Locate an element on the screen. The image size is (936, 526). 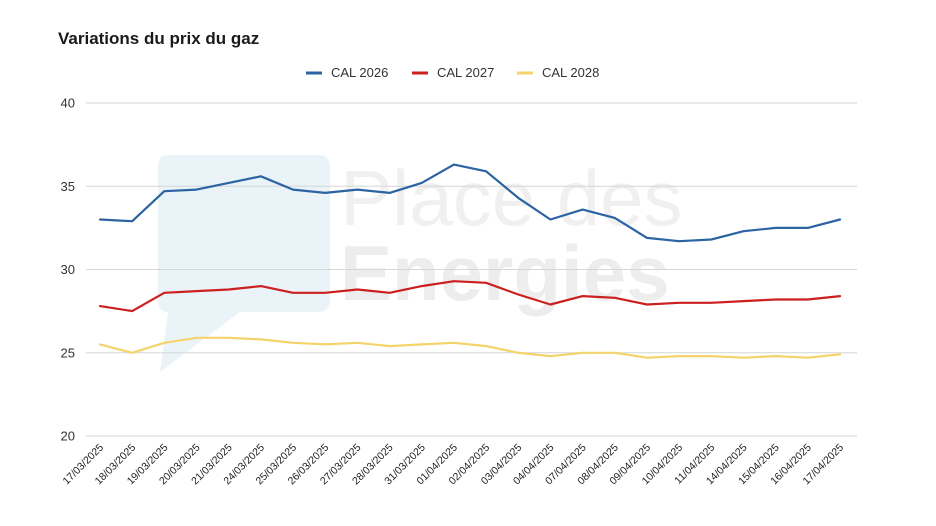
series-line-cal-2027 is located at coordinates (470, 296).